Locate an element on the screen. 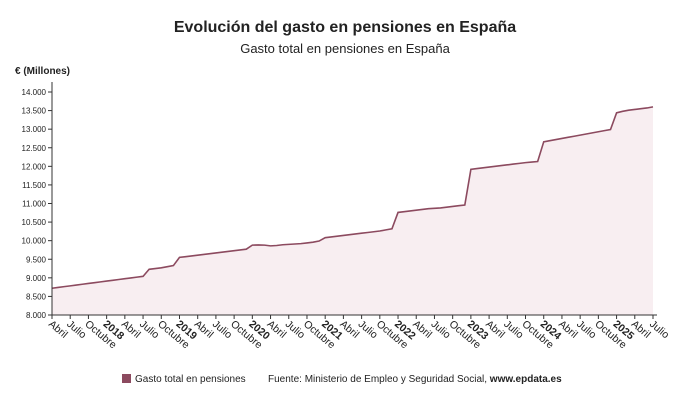 Image resolution: width=690 pixels, height=405 pixels. y-tick-label: 12.500 is located at coordinates (34, 148).